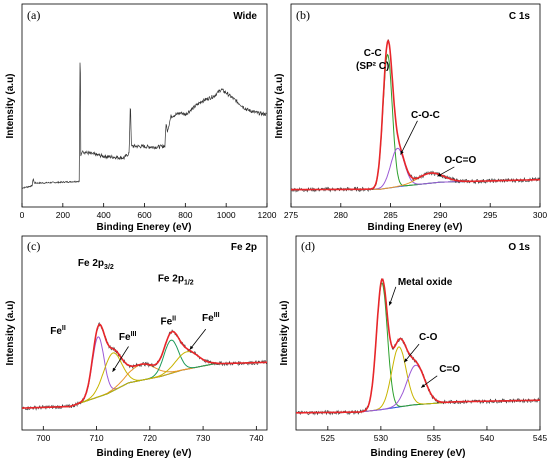 The height and width of the screenshot is (466, 550). What do you see at coordinates (226, 215) in the screenshot?
I see `x-tick-label: 1000` at bounding box center [226, 215].